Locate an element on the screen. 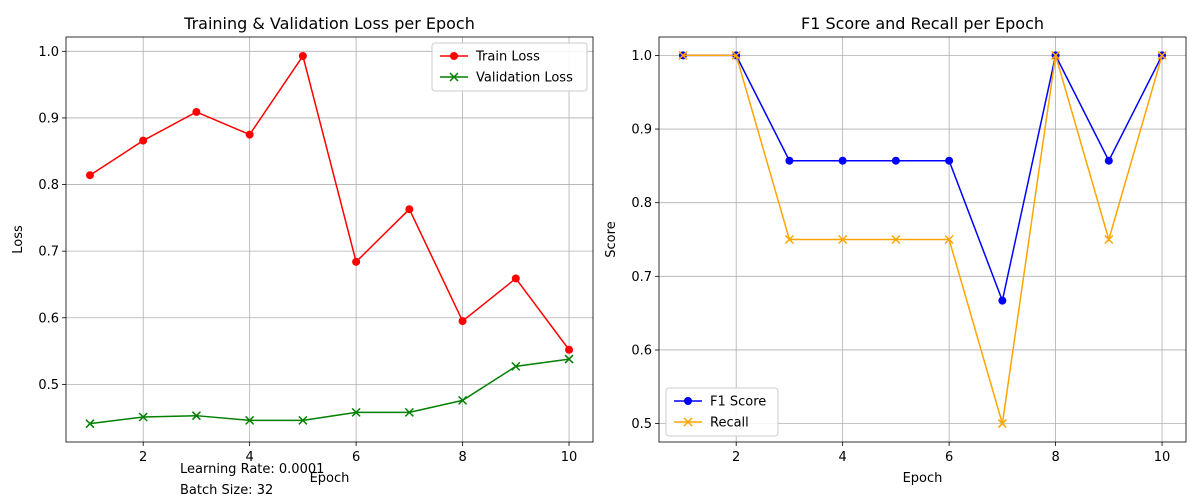  batch-size-note: Batch Size: 32 is located at coordinates (227, 490).